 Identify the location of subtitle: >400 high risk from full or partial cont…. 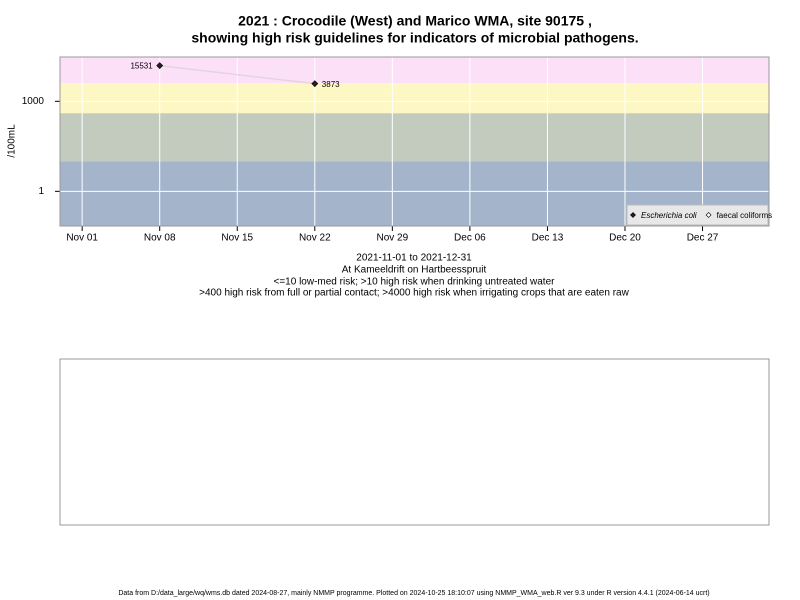
(414, 293).